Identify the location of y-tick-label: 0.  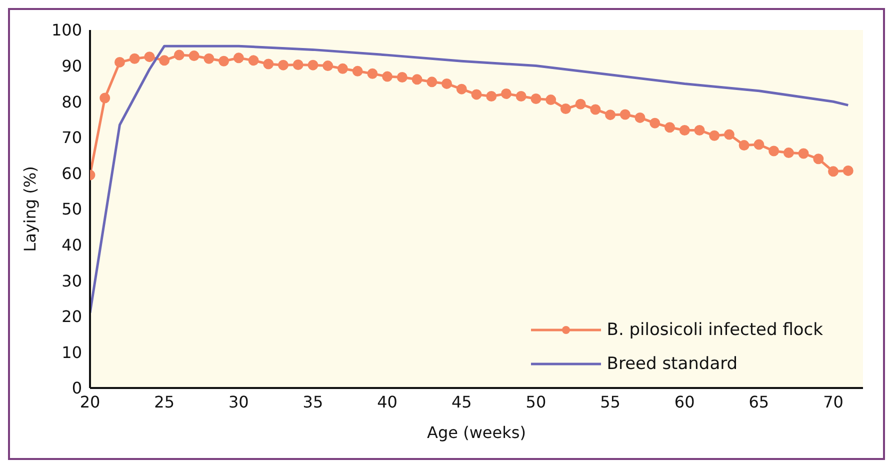
(77, 388).